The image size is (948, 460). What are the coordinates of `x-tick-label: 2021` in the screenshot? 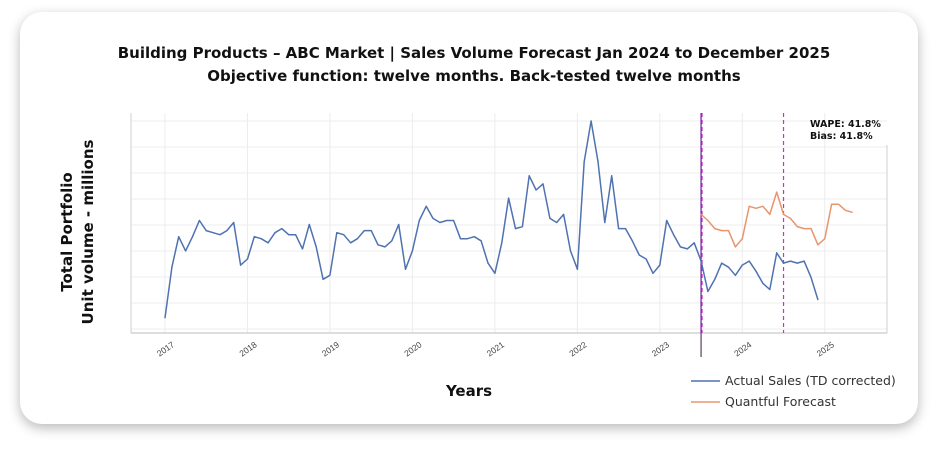 It's located at (495, 348).